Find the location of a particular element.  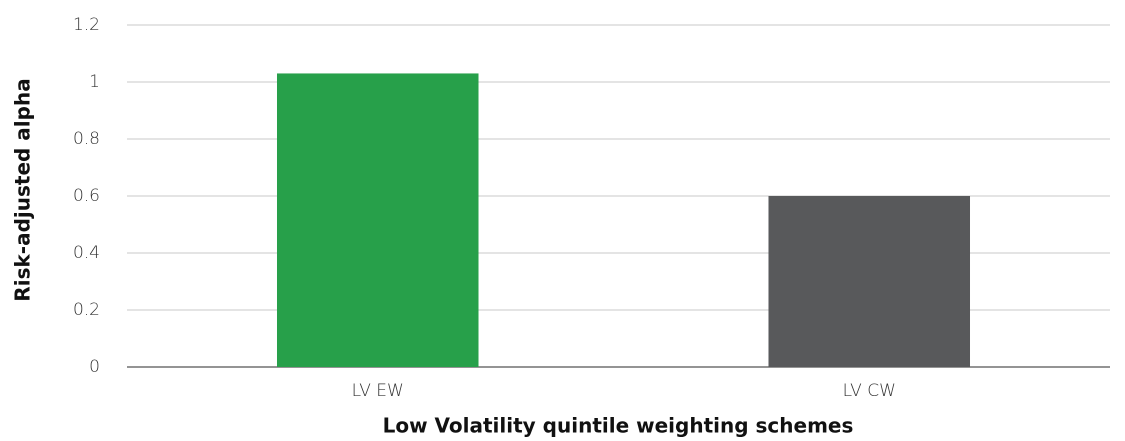

y-axis-title: Risk-adjusted alpha is located at coordinates (23, 189).